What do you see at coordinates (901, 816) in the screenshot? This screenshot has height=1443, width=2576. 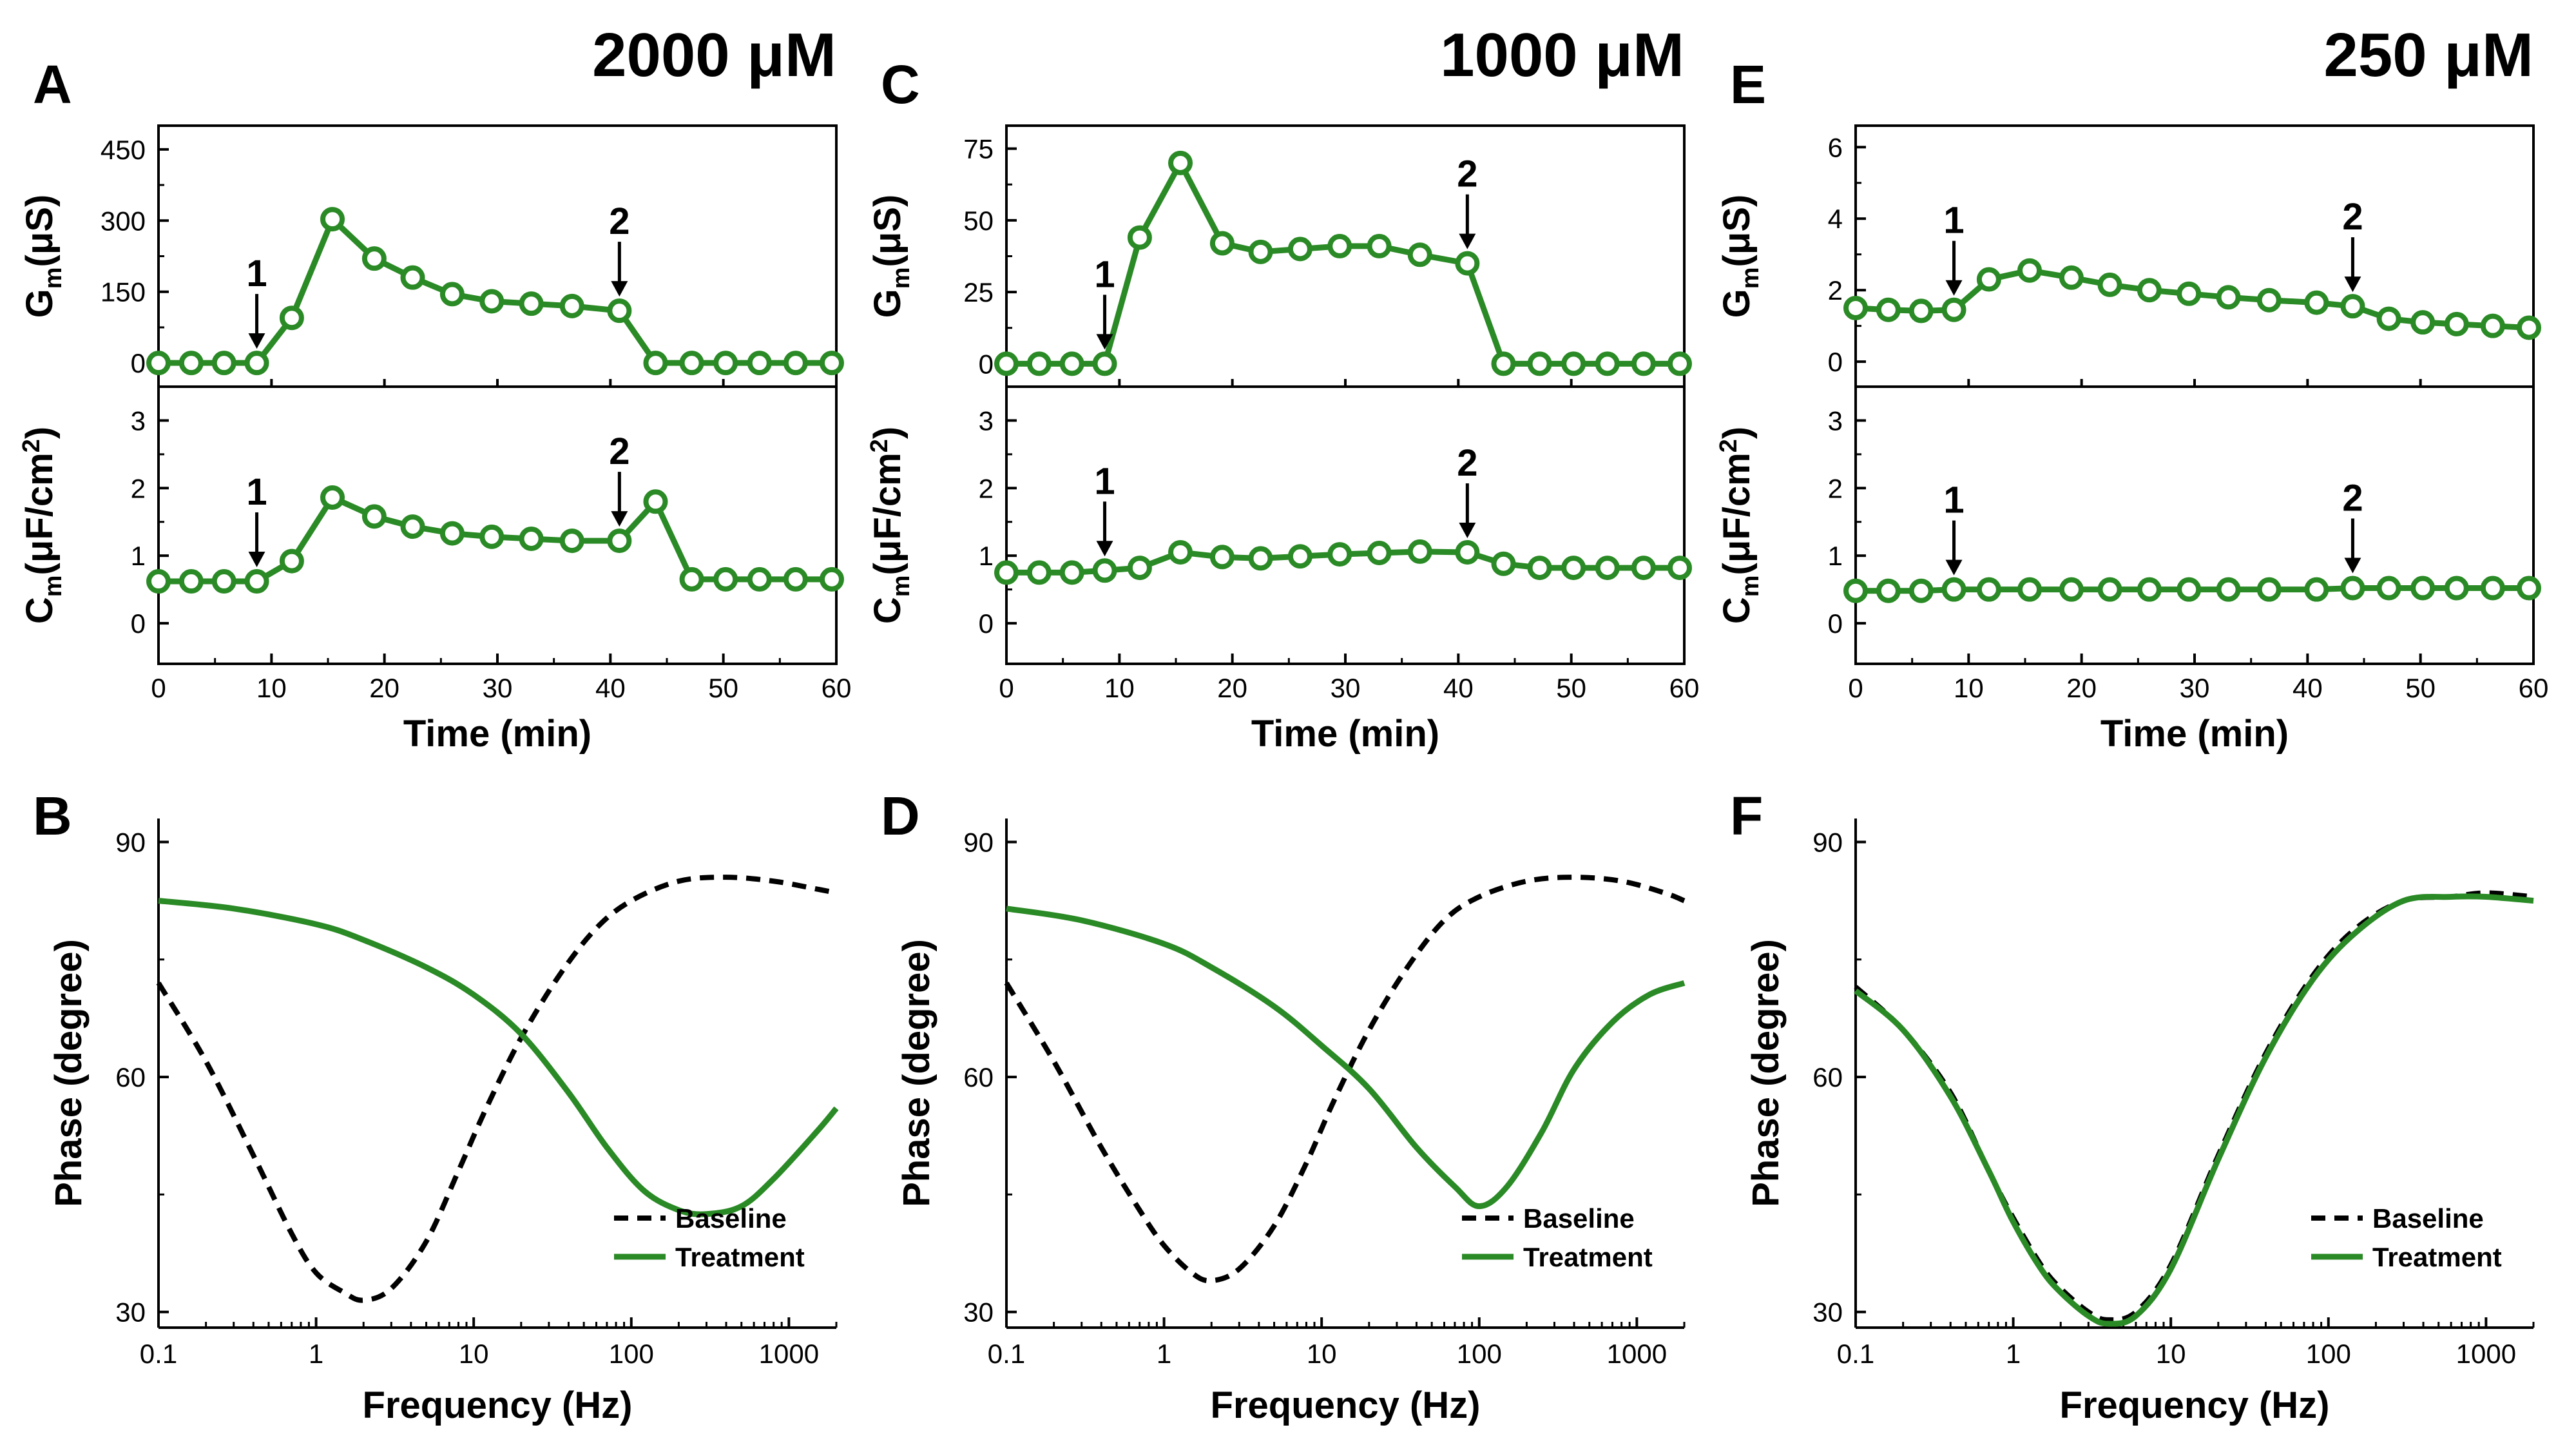 I see `panel-letter-D: D` at bounding box center [901, 816].